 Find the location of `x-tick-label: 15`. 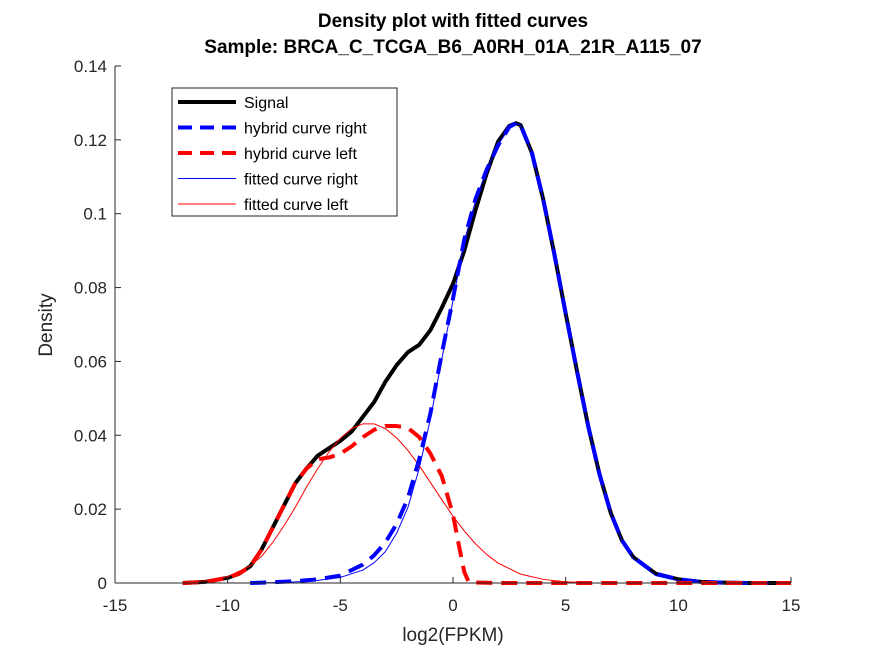

x-tick-label: 15 is located at coordinates (791, 605).